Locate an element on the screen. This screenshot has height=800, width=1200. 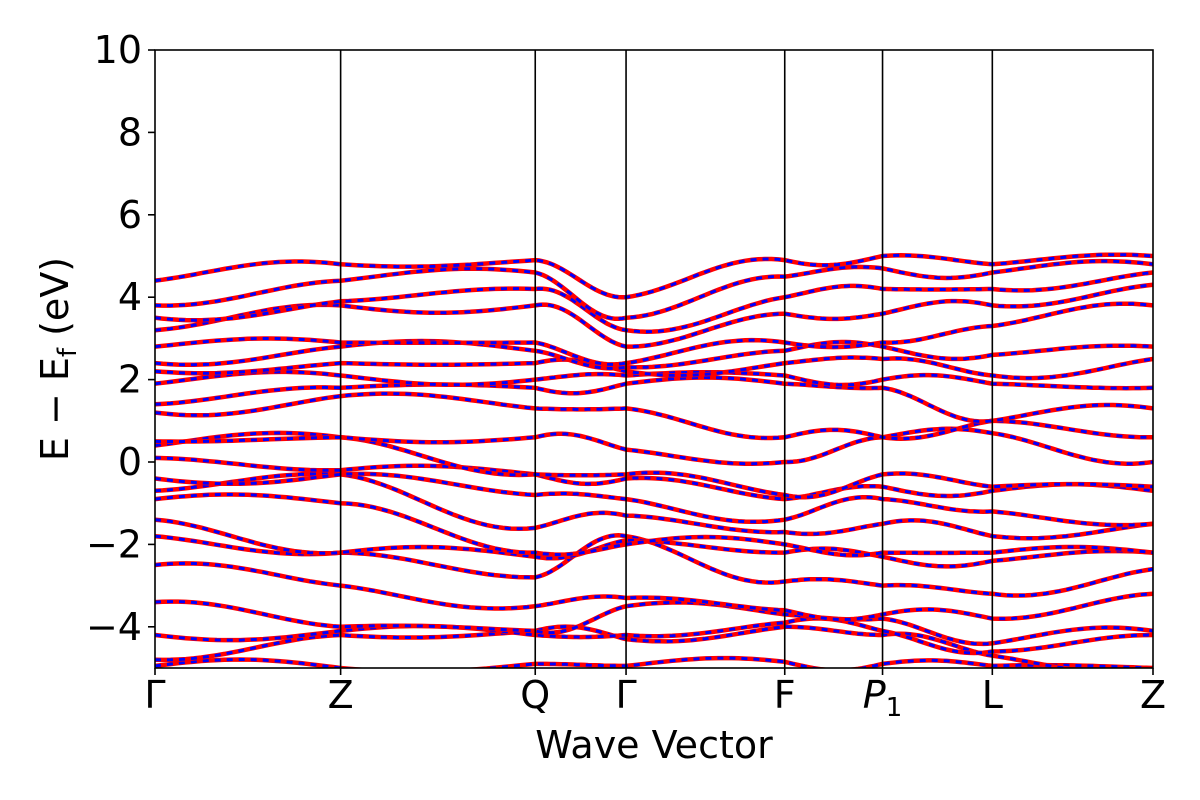
x-tick-label-3: Γ is located at coordinates (625, 695).